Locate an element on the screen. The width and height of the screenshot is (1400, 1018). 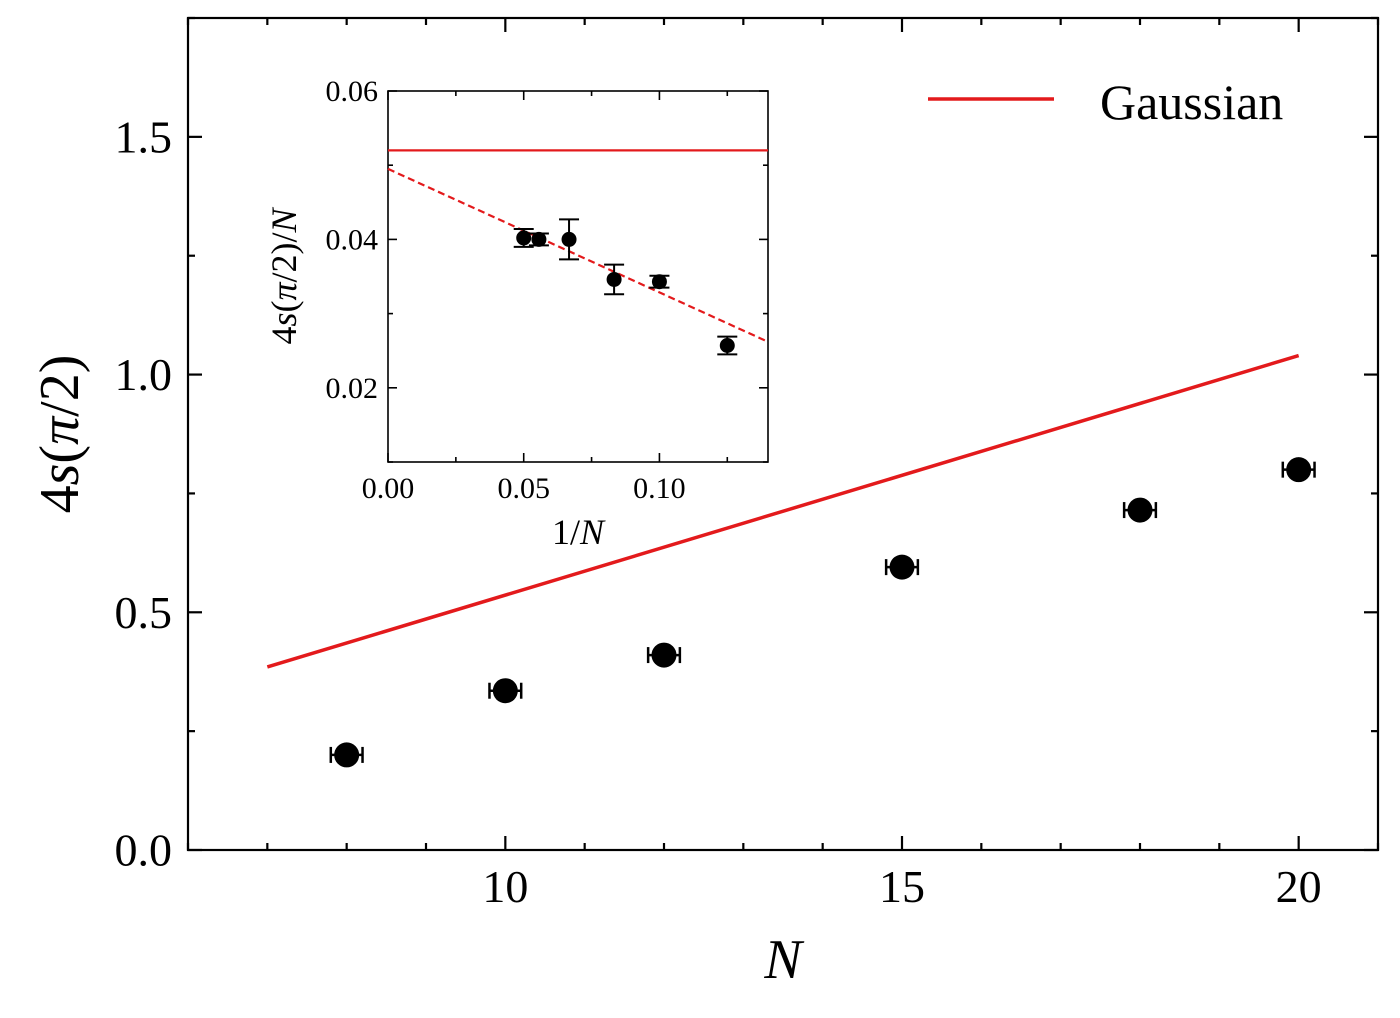
y-axis-label: 4s(π/2)/N is located at coordinates (284, 275).